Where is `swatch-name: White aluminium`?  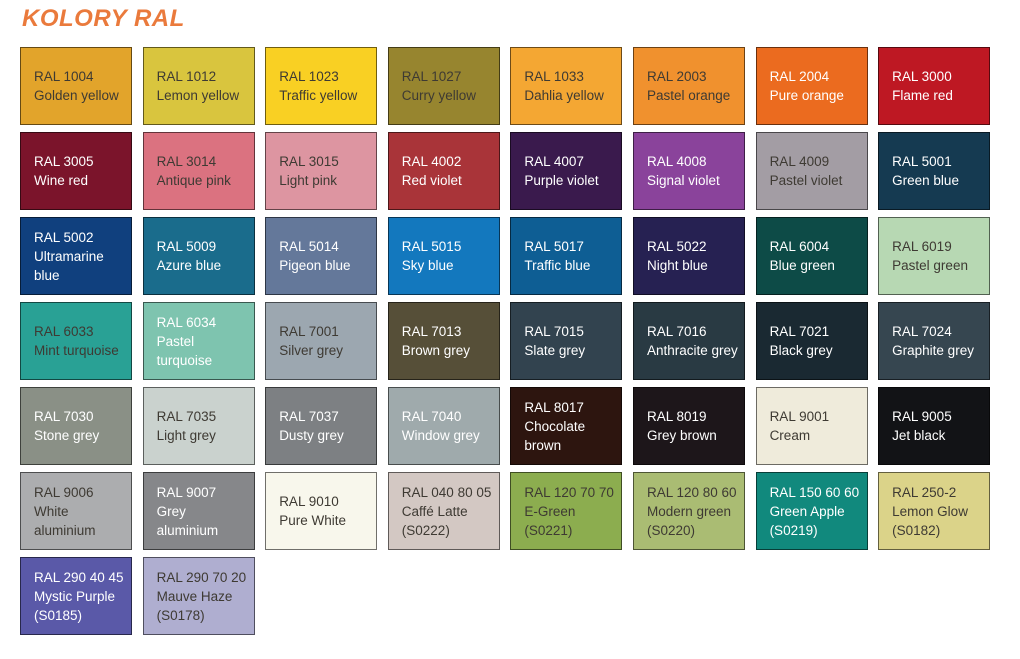 swatch-name: White aluminium is located at coordinates (65, 520).